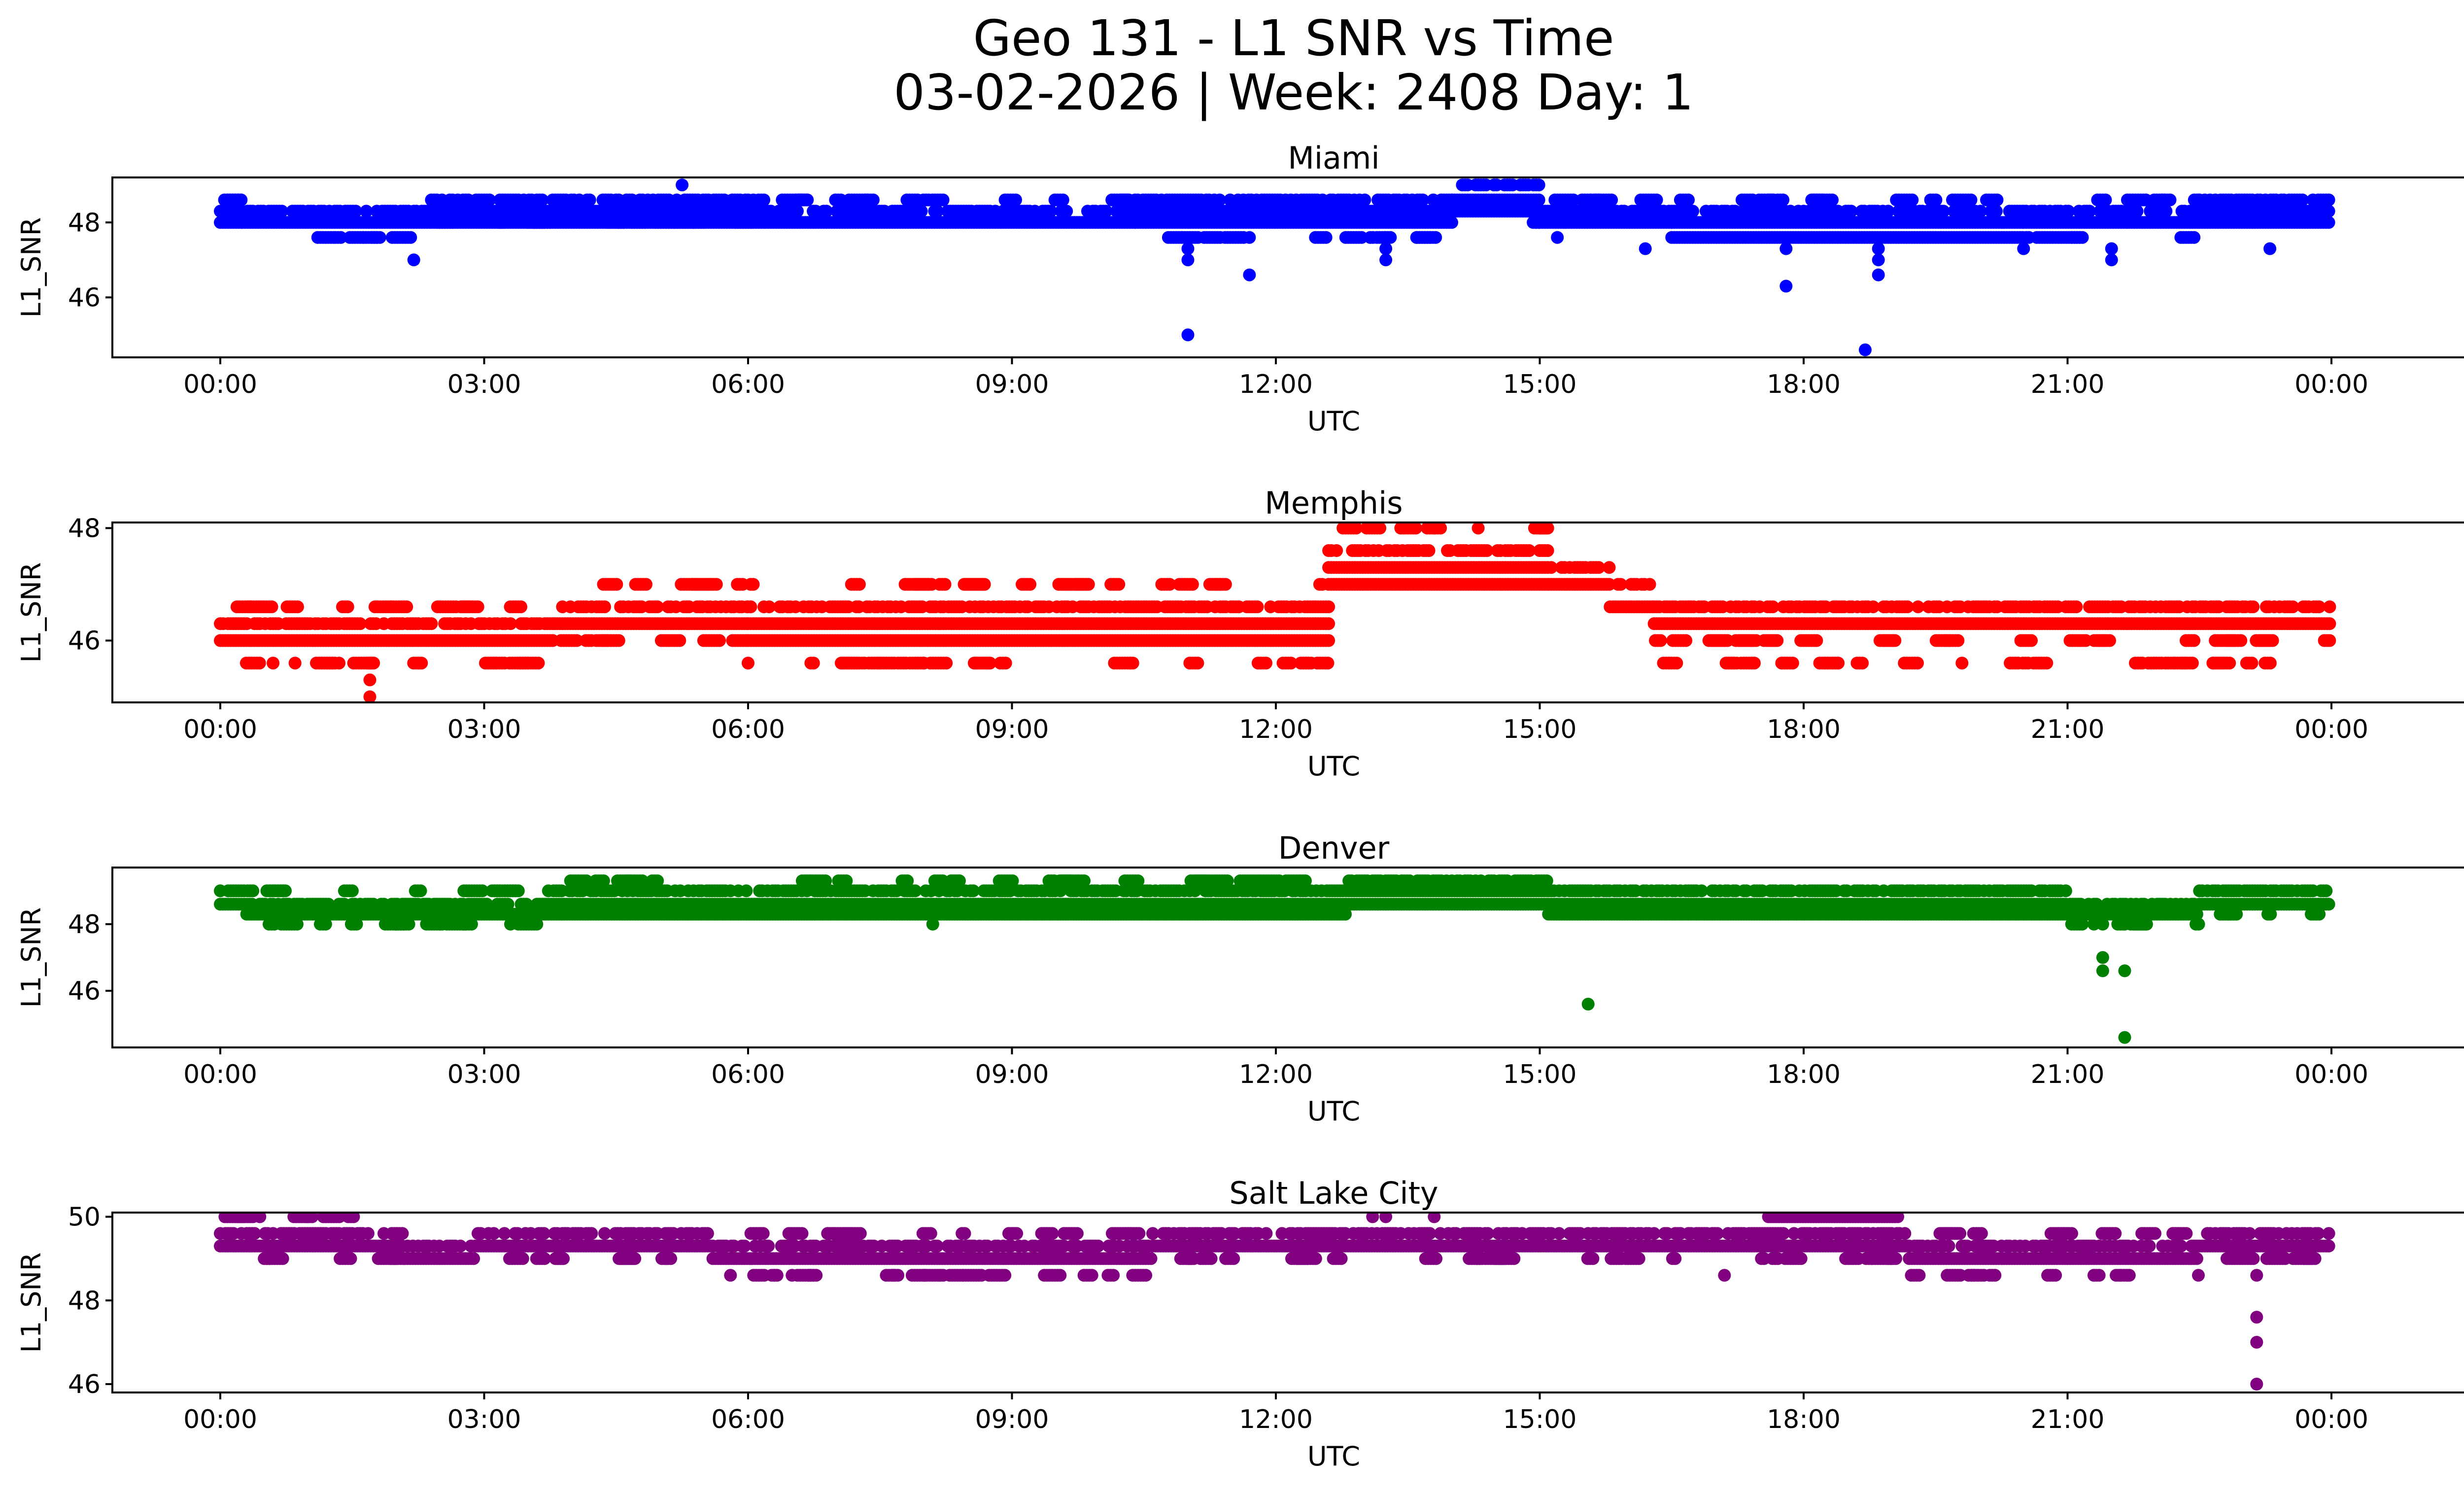  What do you see at coordinates (748, 384) in the screenshot?
I see `x-tick-label: 06:00` at bounding box center [748, 384].